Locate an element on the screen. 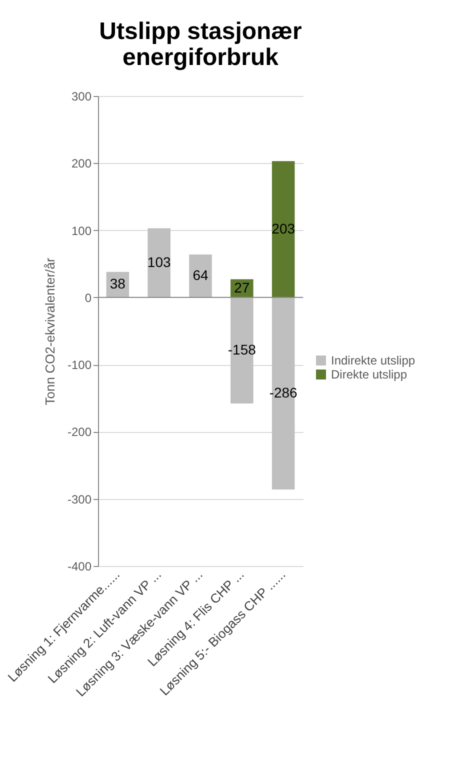 The width and height of the screenshot is (457, 773). y-tick-label: -400 is located at coordinates (79, 567).